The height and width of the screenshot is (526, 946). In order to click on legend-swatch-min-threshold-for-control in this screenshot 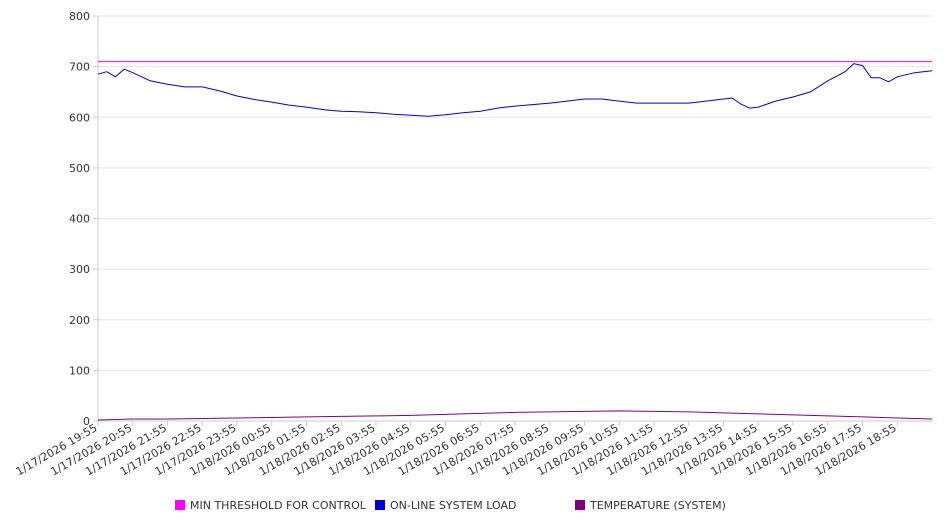, I will do `click(180, 505)`.